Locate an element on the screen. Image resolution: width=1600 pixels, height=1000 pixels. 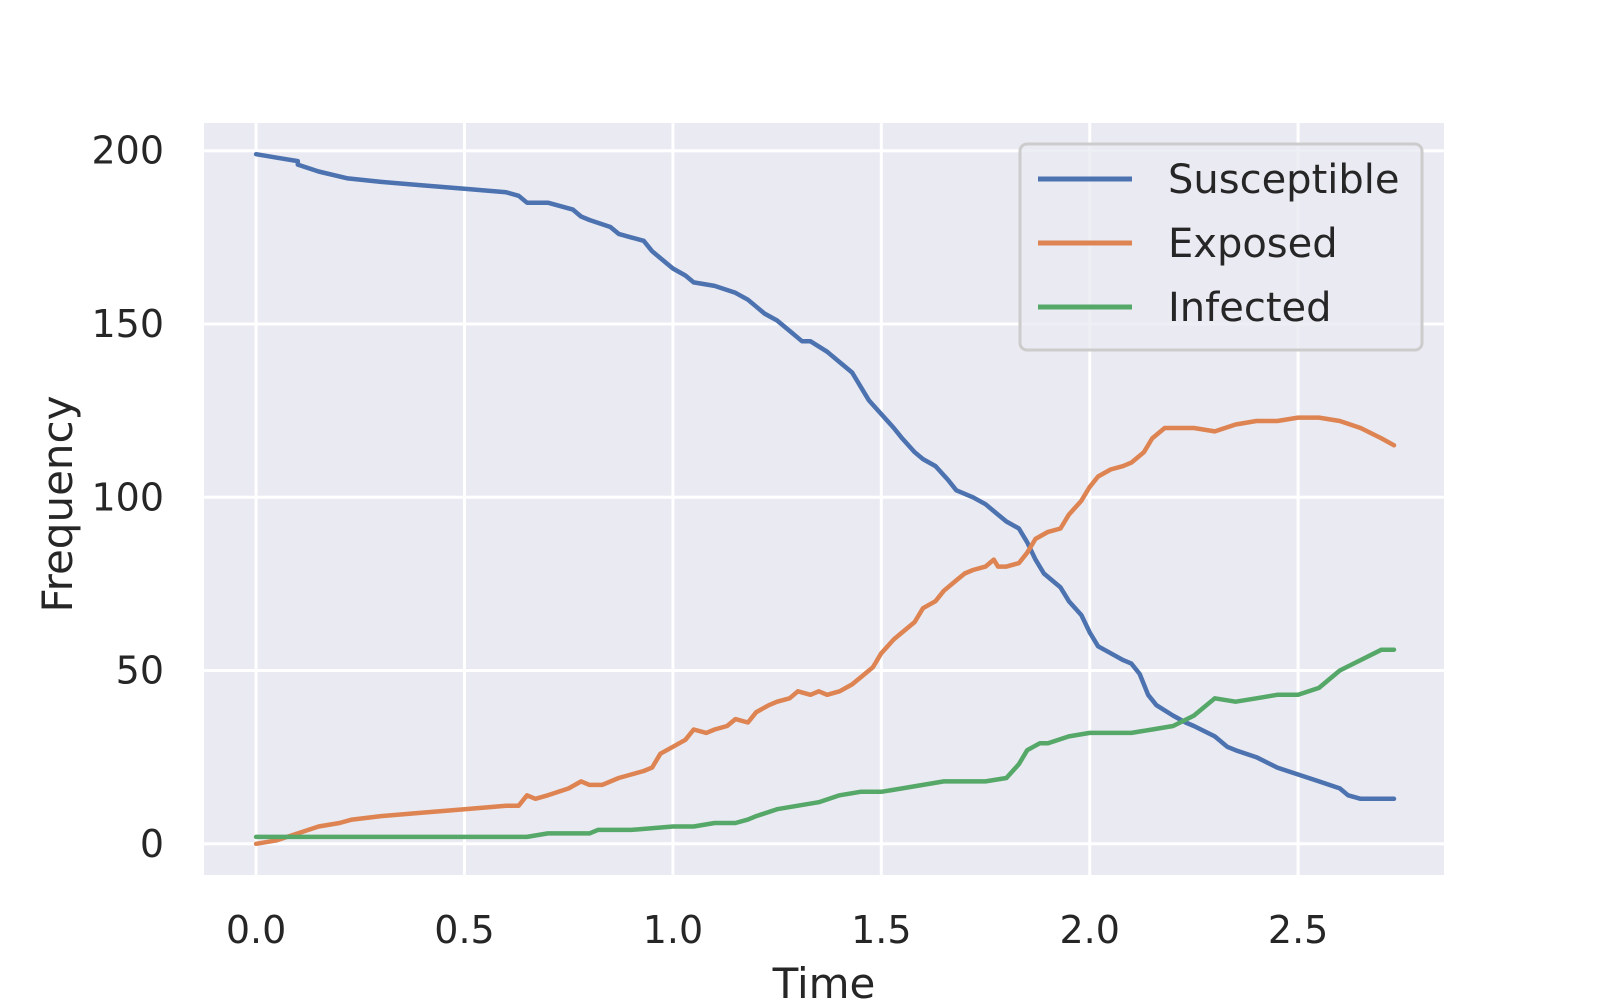
x-tick-label: 1.5 is located at coordinates (881, 930).